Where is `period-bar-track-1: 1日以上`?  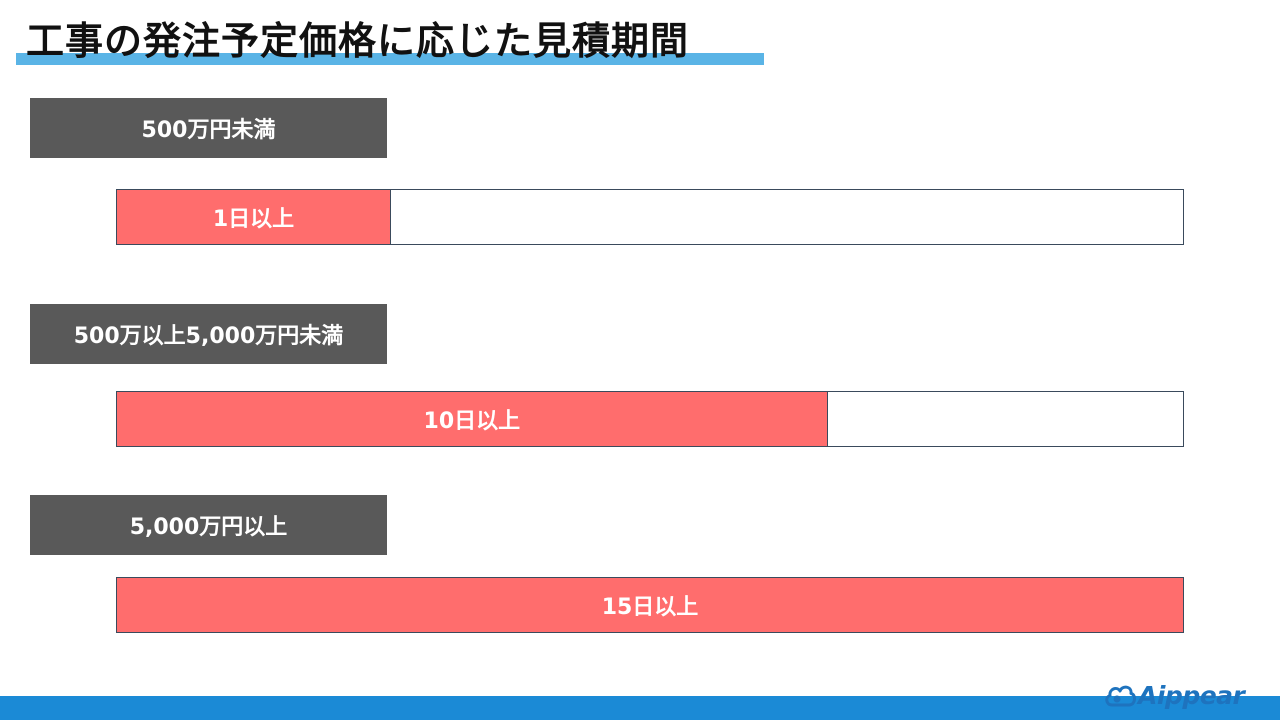 period-bar-track-1: 1日以上 is located at coordinates (650, 217).